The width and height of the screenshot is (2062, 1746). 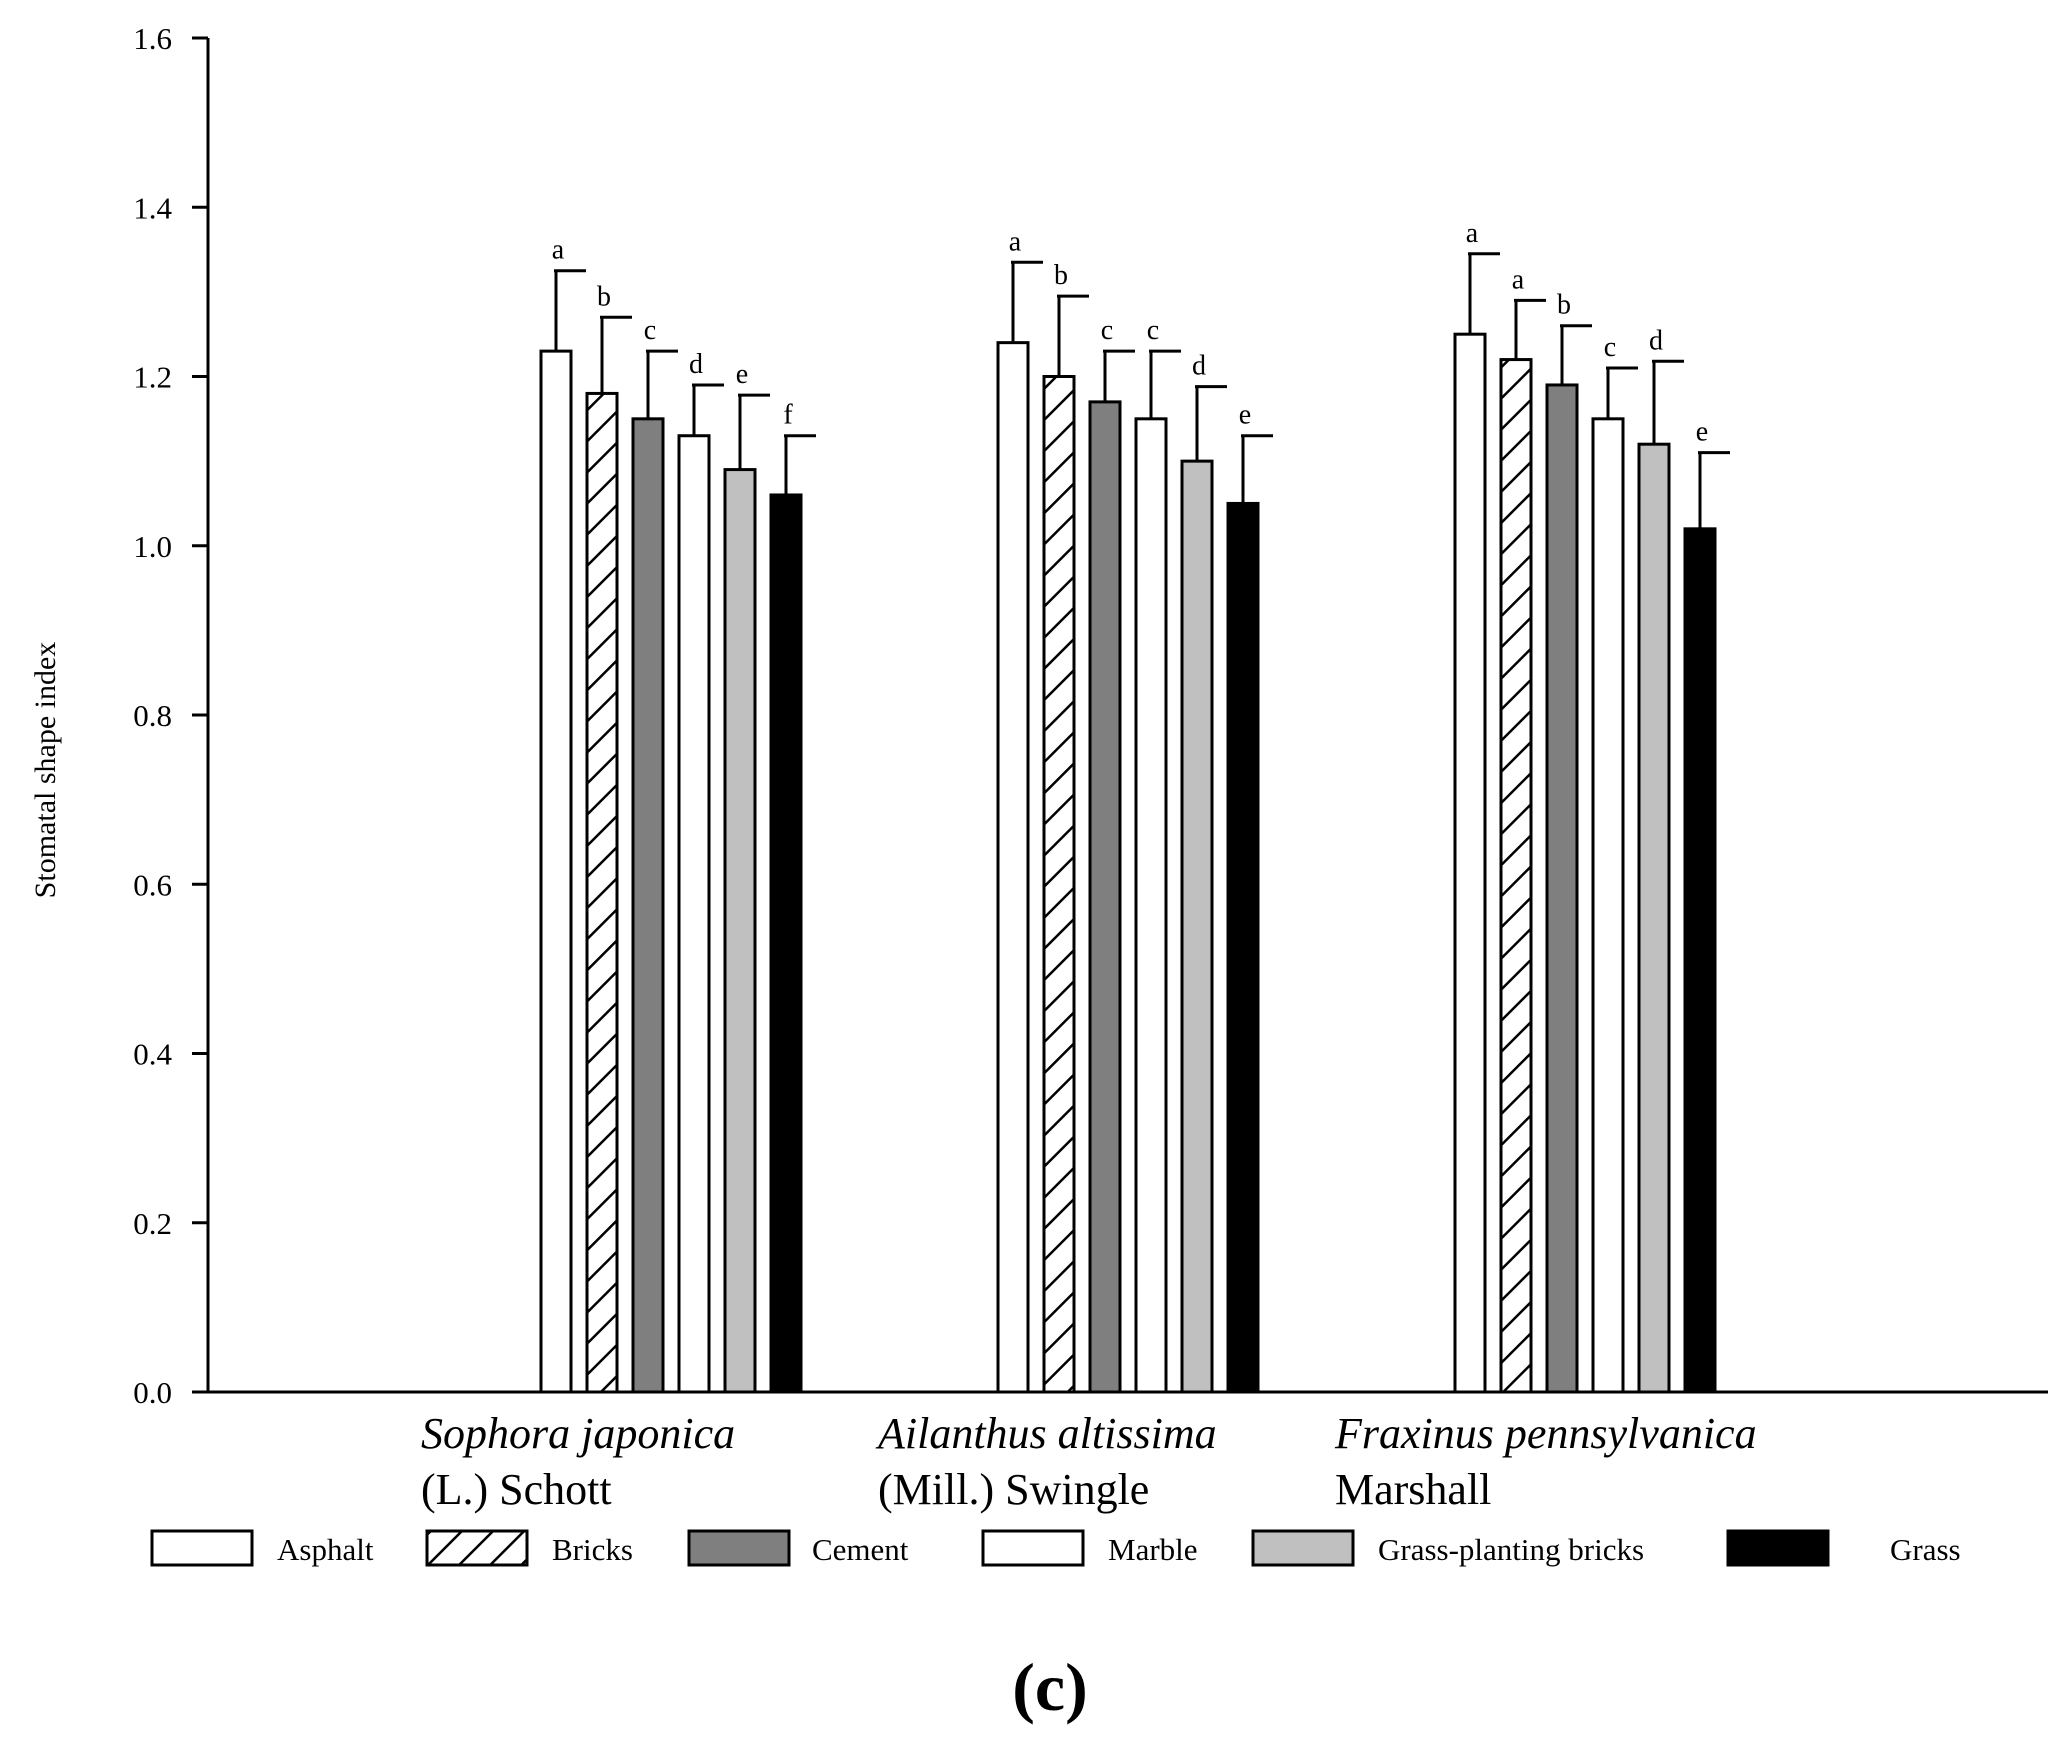 I want to click on y-tick-label: 1.0, so click(x=152, y=546).